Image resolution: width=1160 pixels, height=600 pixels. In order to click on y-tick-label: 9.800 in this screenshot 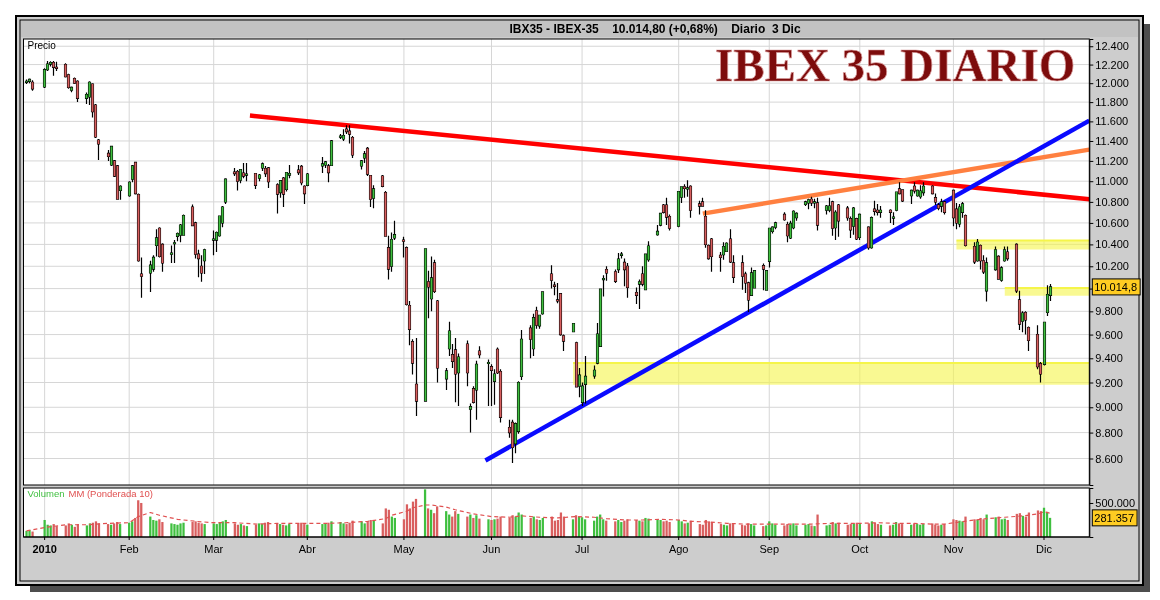, I will do `click(1109, 311)`.